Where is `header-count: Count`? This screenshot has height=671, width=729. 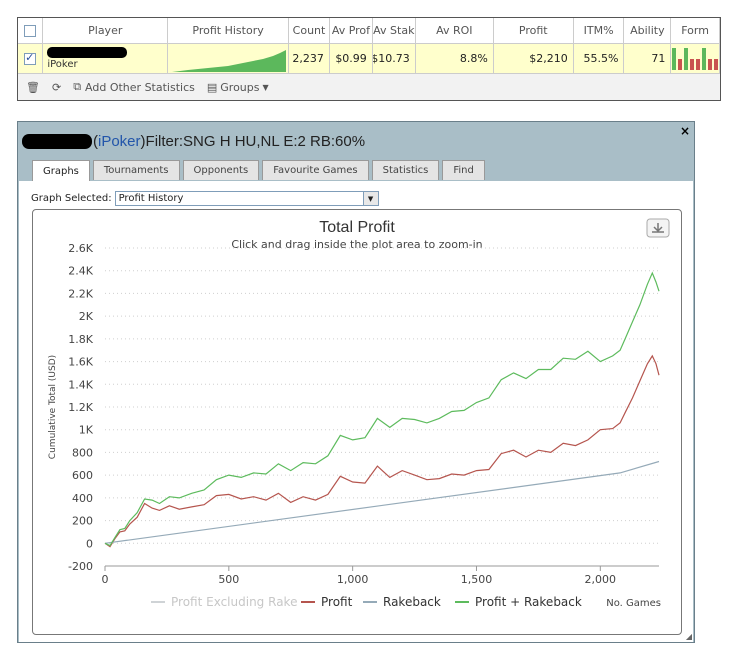
header-count: Count is located at coordinates (309, 30).